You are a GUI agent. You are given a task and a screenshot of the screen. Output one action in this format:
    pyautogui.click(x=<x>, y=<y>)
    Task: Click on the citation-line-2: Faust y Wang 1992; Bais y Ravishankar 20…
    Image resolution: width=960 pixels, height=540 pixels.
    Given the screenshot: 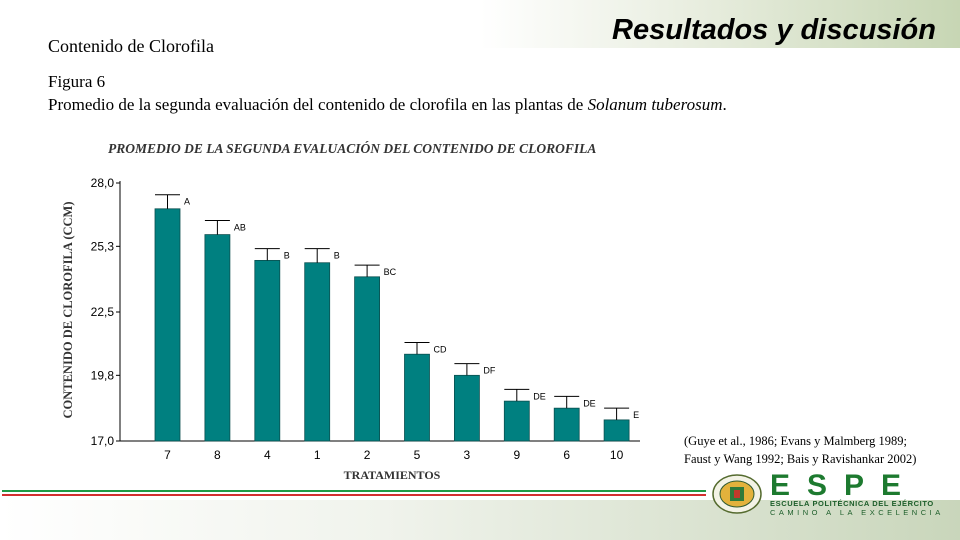 What is the action you would take?
    pyautogui.click(x=800, y=459)
    